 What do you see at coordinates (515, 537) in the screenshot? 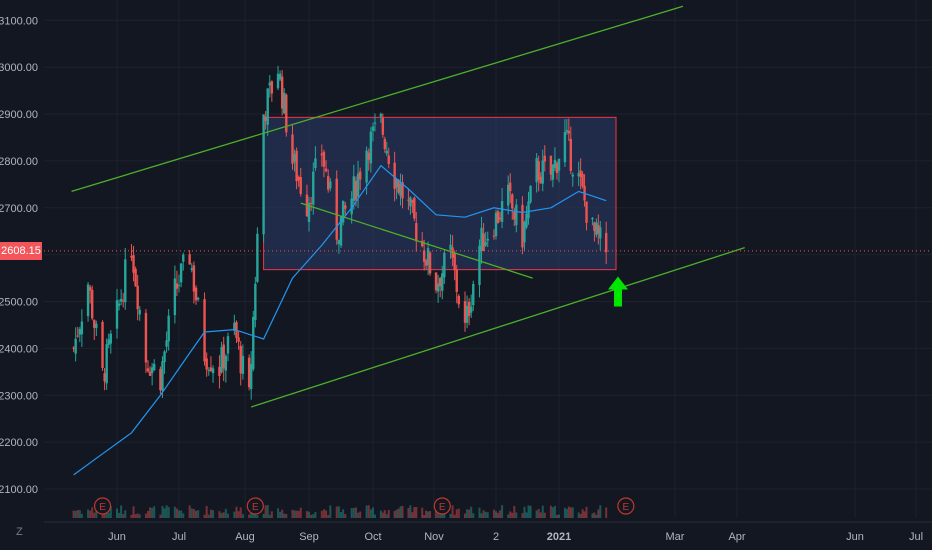
I see `time-axis: Jun Jul Aug Sep Oct Nov 2 2021 Mar Apr Jun Jul` at bounding box center [515, 537].